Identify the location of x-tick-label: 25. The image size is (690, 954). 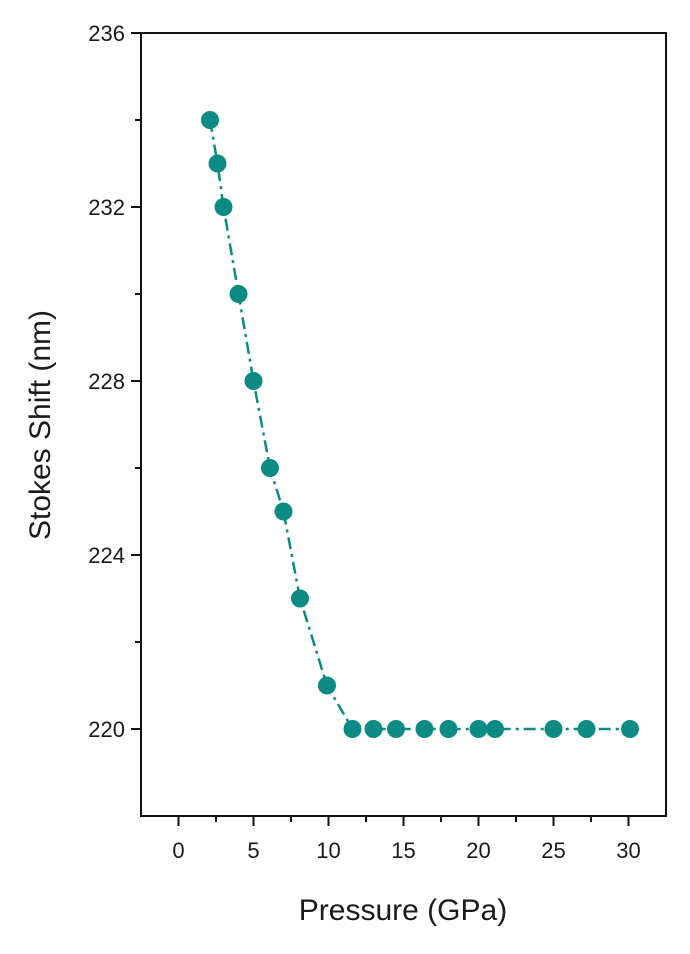
(553, 850).